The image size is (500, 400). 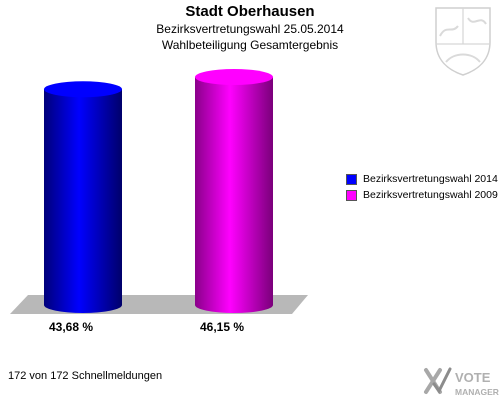 What do you see at coordinates (430, 195) in the screenshot?
I see `legend-label: Bezirksvertretungswahl 2009` at bounding box center [430, 195].